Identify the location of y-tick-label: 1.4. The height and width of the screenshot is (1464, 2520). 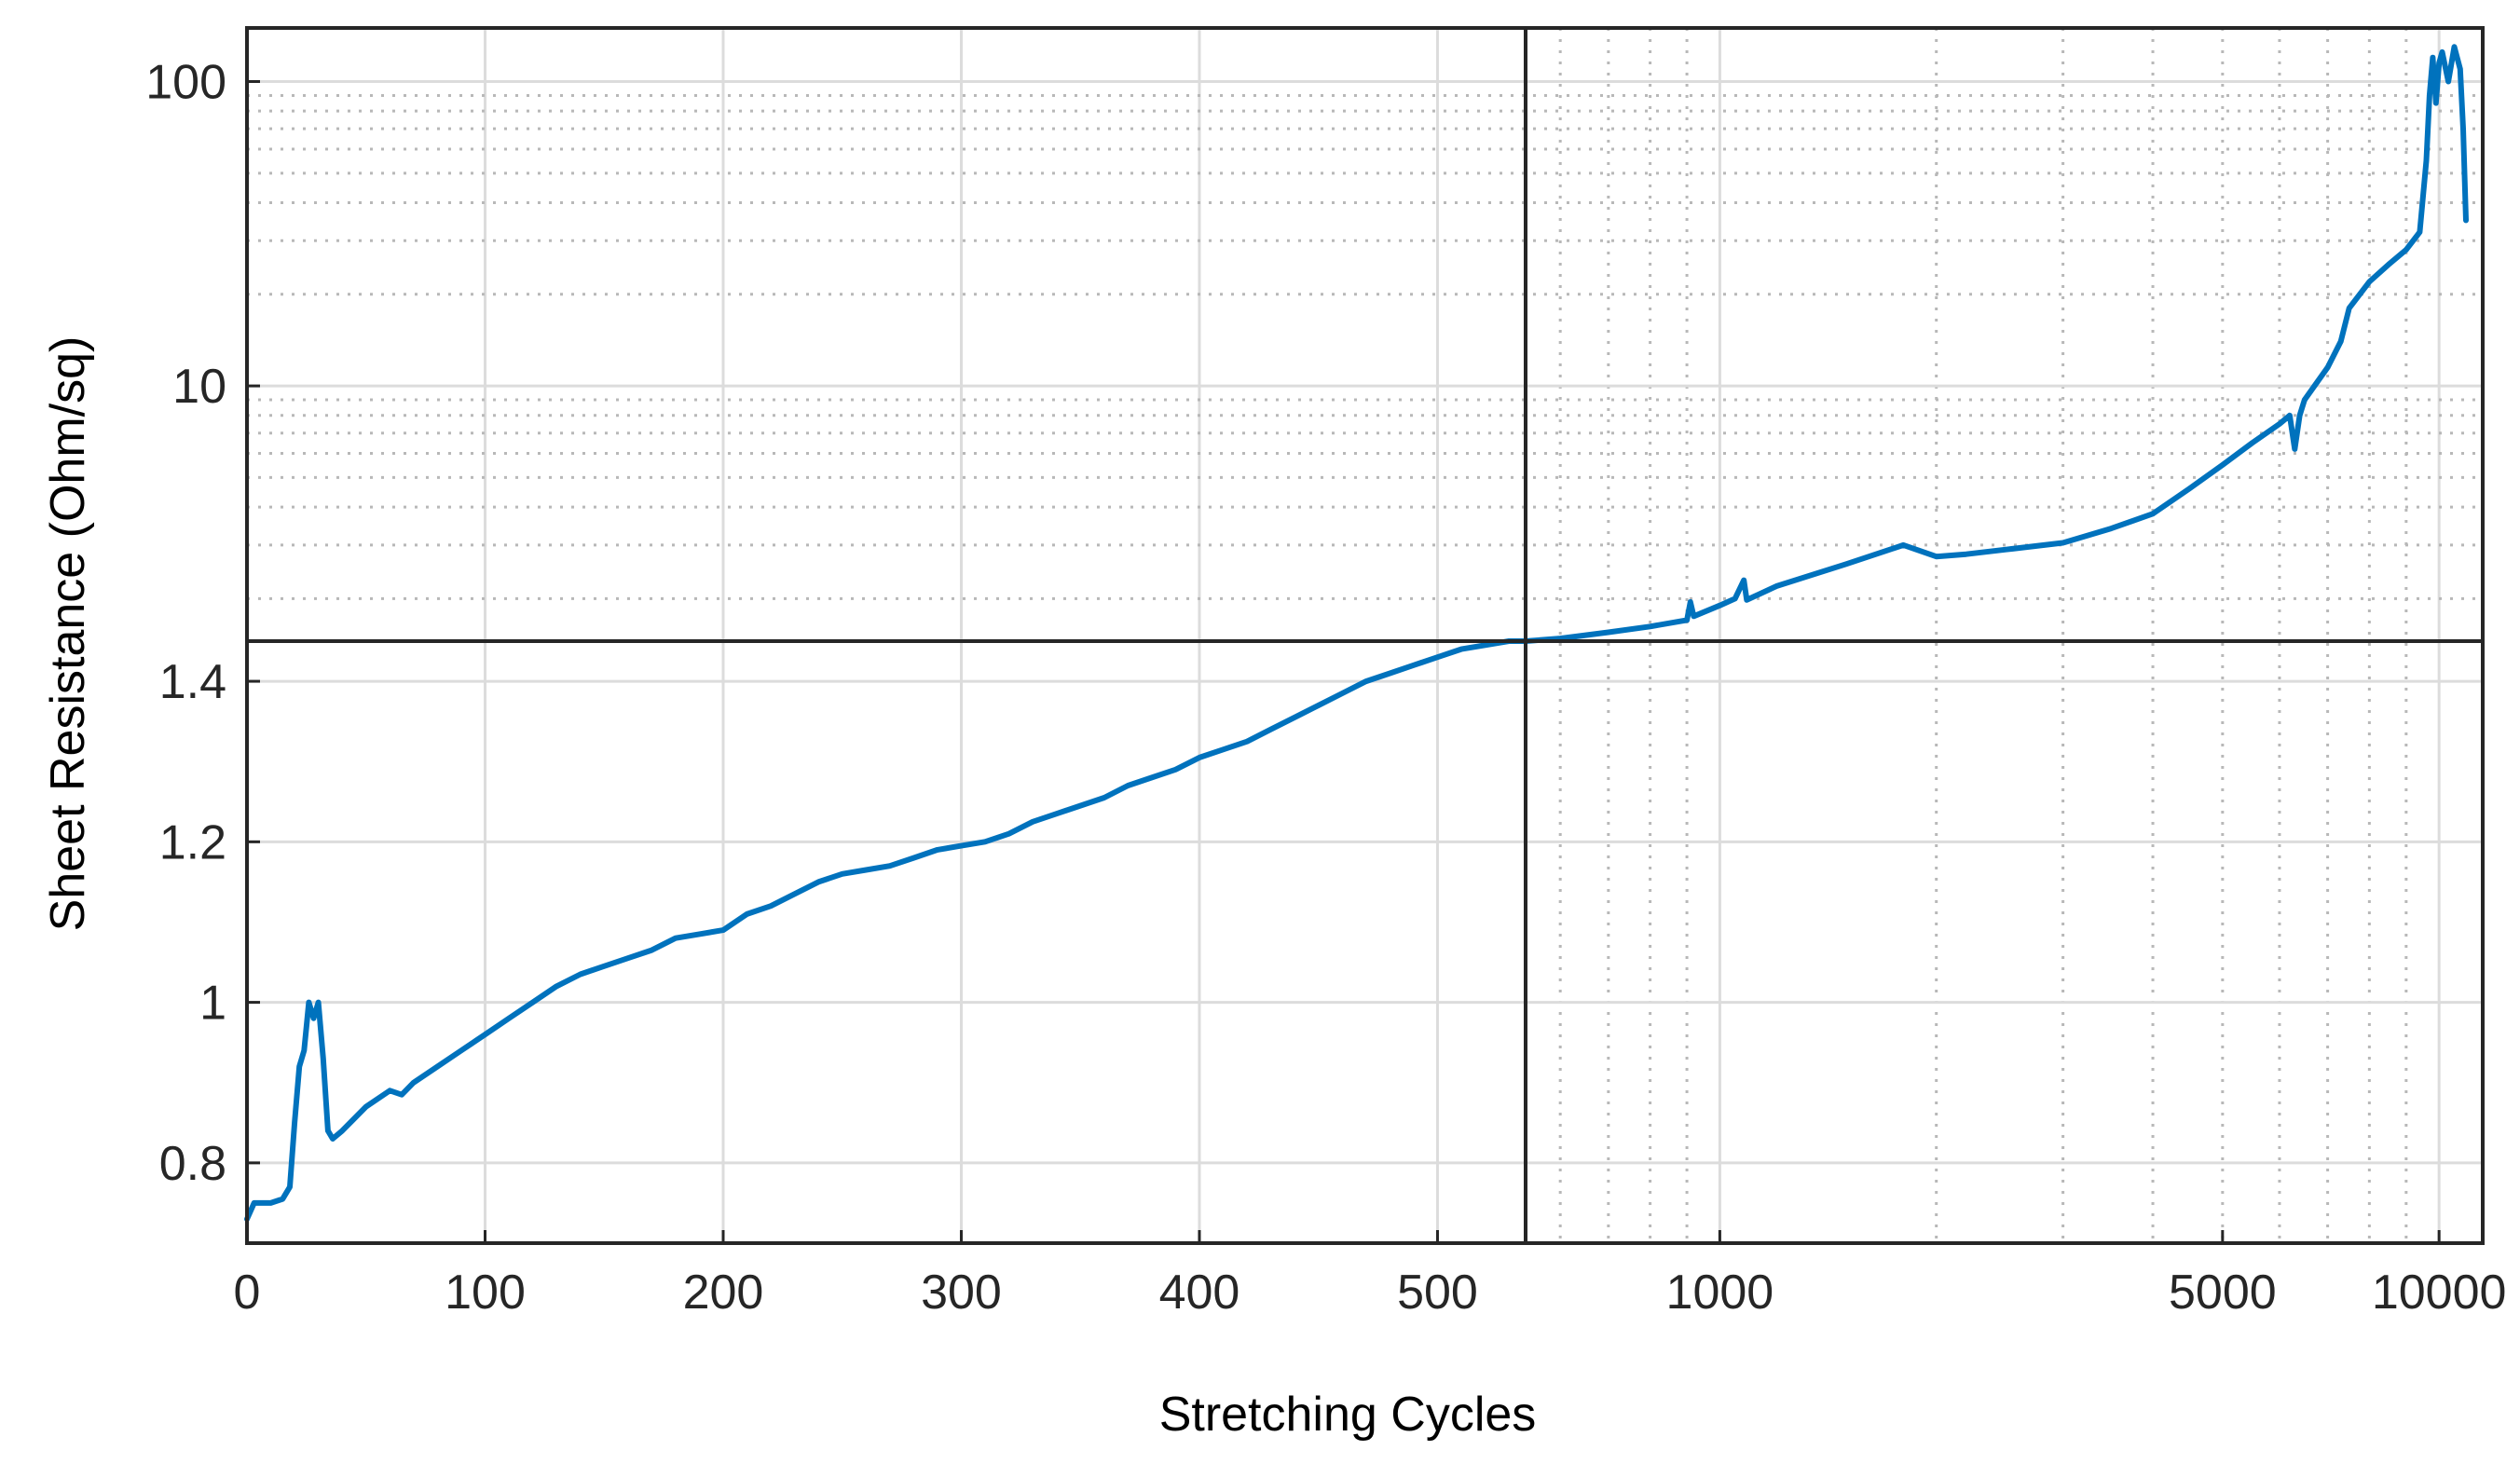
(192, 682).